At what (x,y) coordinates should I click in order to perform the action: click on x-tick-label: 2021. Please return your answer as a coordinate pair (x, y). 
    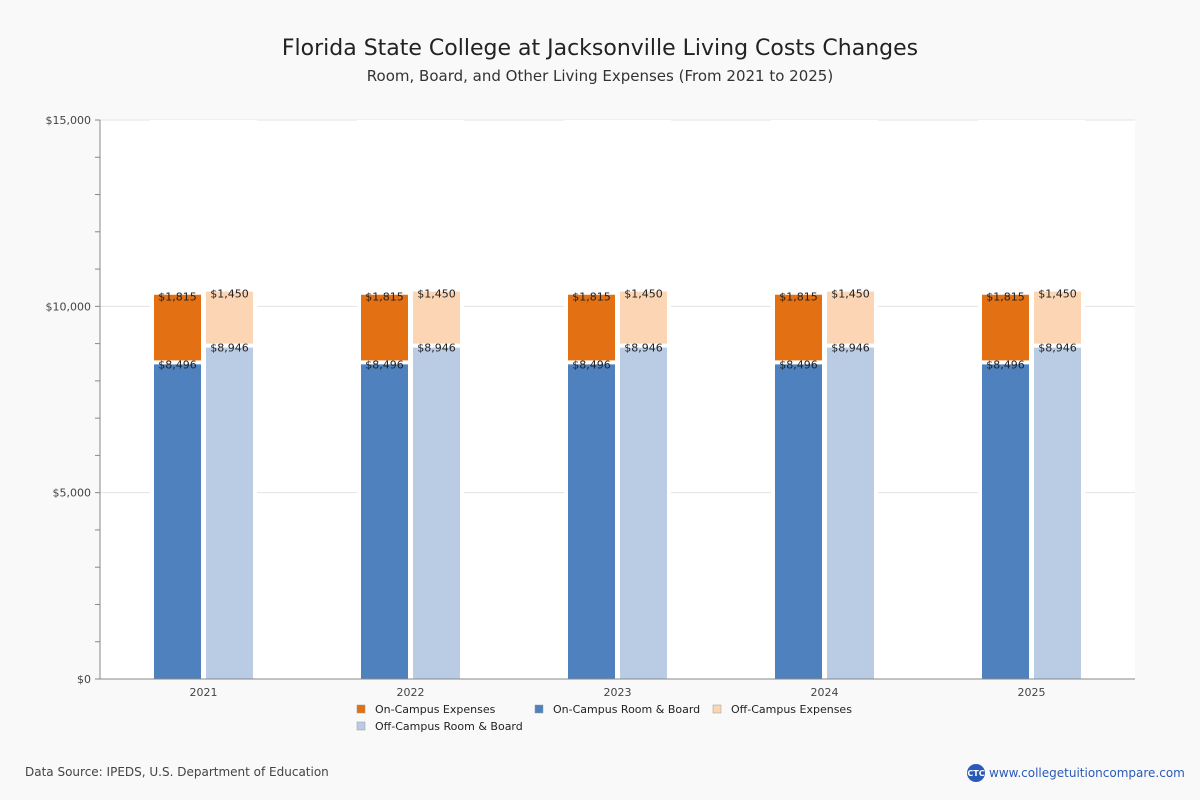
    Looking at the image, I should click on (204, 692).